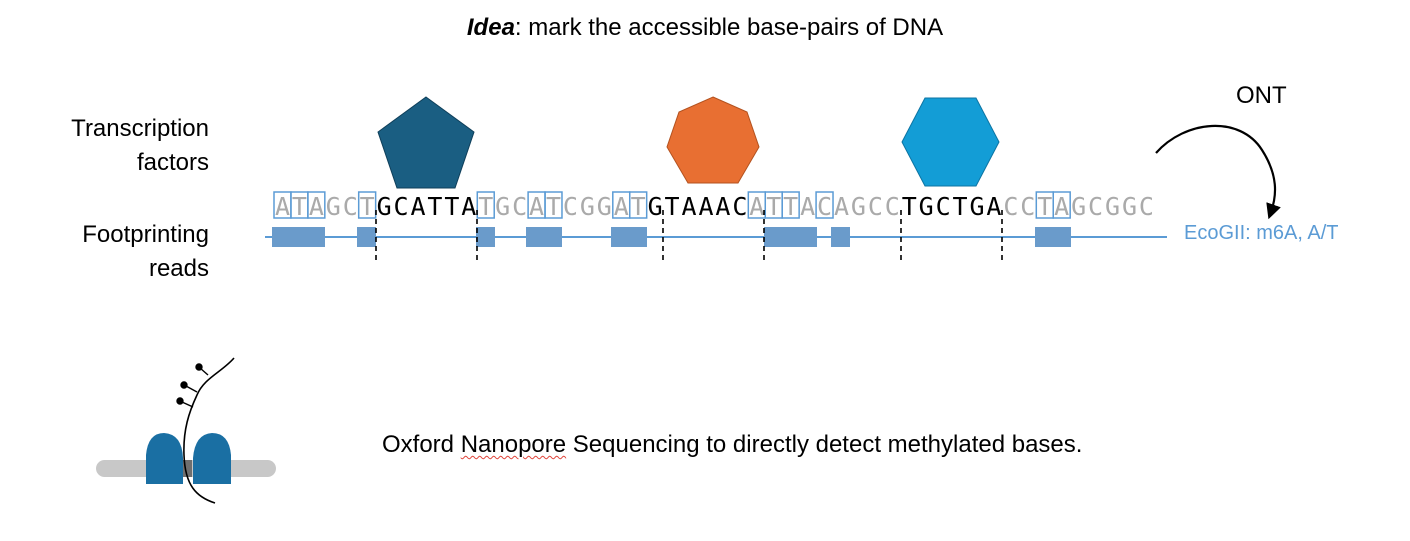  I want to click on pore-left-lobe, so click(164, 458).